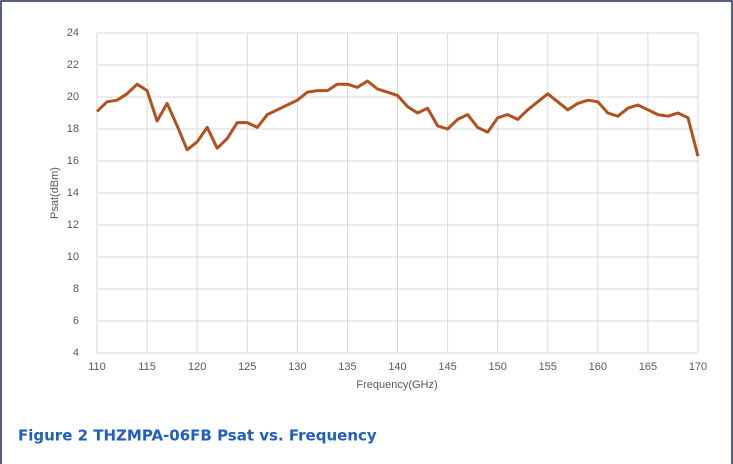 The width and height of the screenshot is (733, 464). I want to click on x-tick-label: 165, so click(648, 367).